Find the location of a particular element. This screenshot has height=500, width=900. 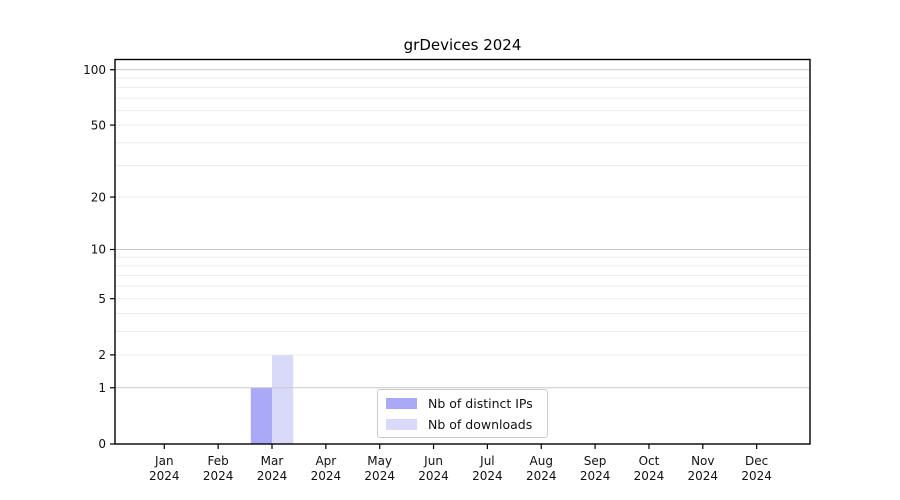

x-tick-label-year-feb: 2024 is located at coordinates (218, 476).